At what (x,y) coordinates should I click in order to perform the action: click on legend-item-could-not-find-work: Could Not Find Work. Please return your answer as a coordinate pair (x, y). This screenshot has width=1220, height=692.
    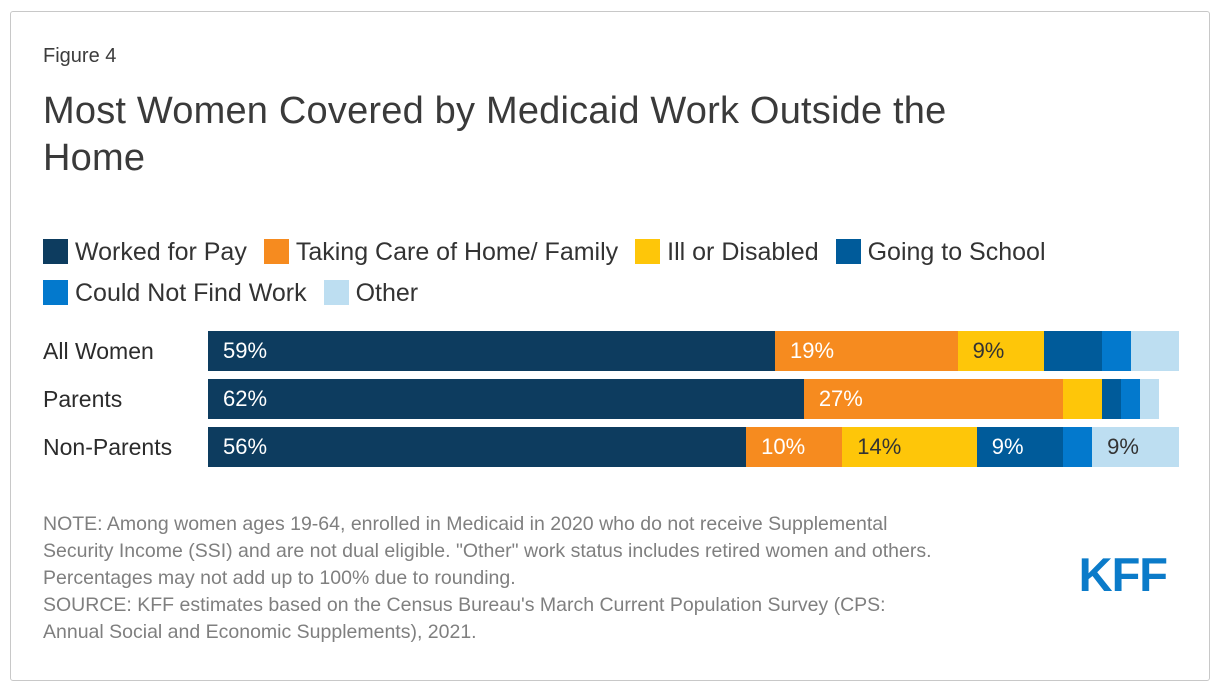
    Looking at the image, I should click on (175, 293).